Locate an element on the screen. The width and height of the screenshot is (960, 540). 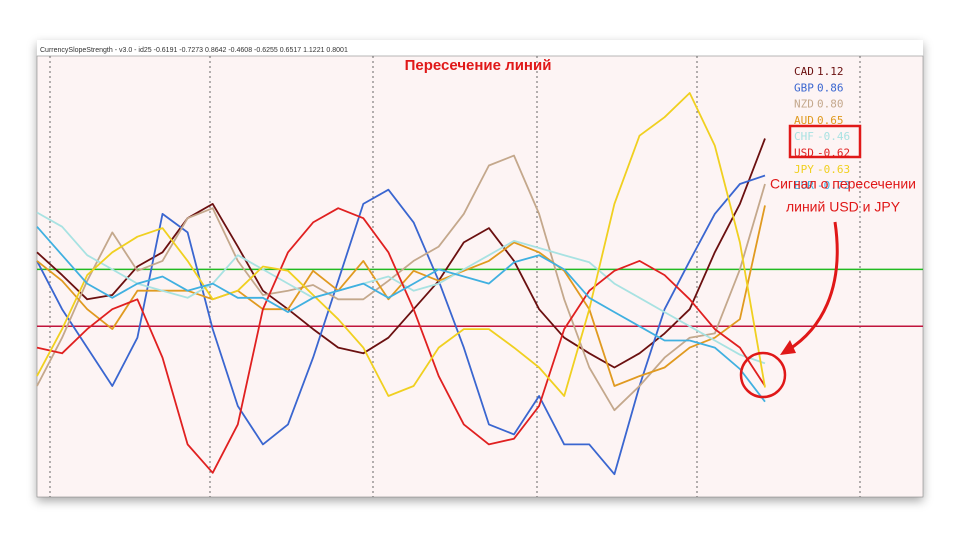
legend-name: NZD is located at coordinates (804, 104).